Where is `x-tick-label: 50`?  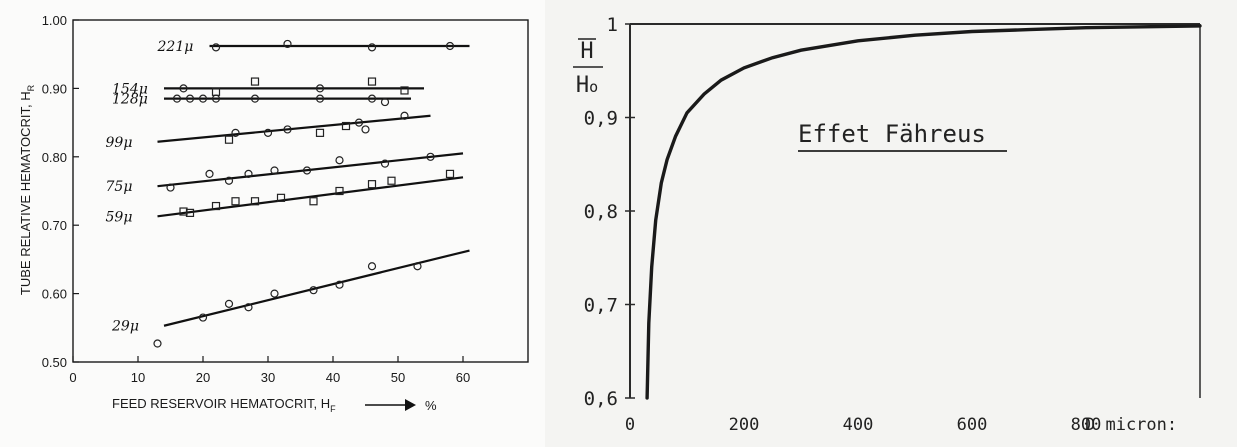 x-tick-label: 50 is located at coordinates (398, 377).